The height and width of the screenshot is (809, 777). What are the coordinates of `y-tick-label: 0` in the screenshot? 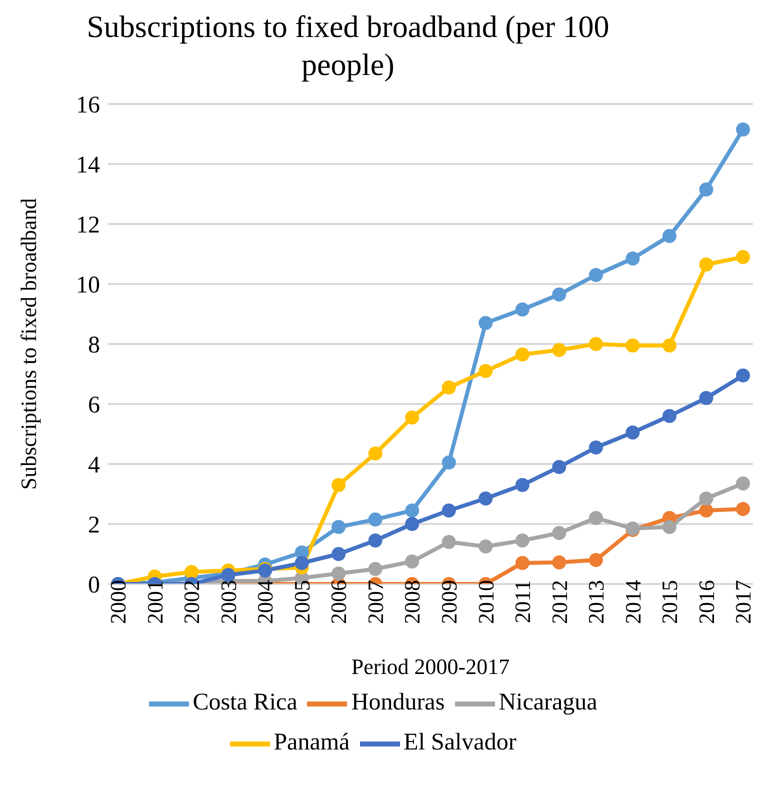 It's located at (94, 585).